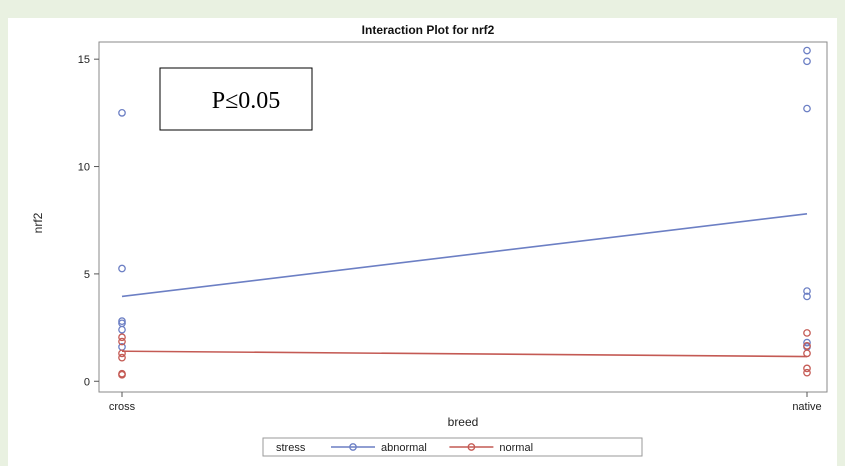  I want to click on y-axis-label: nrf2, so click(38, 222).